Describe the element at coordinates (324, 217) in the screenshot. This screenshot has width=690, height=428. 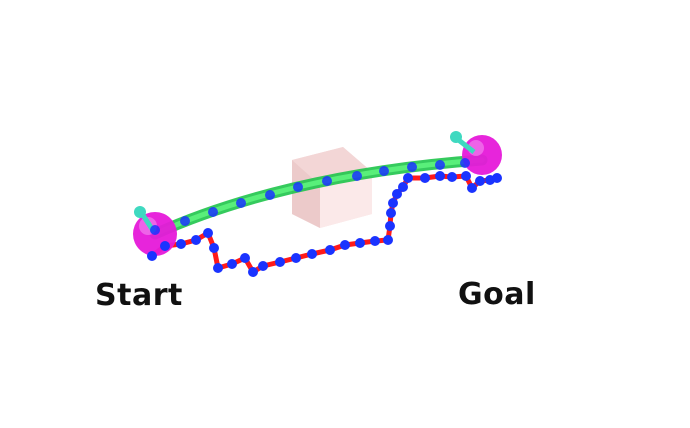
I see `waypoints` at that location.